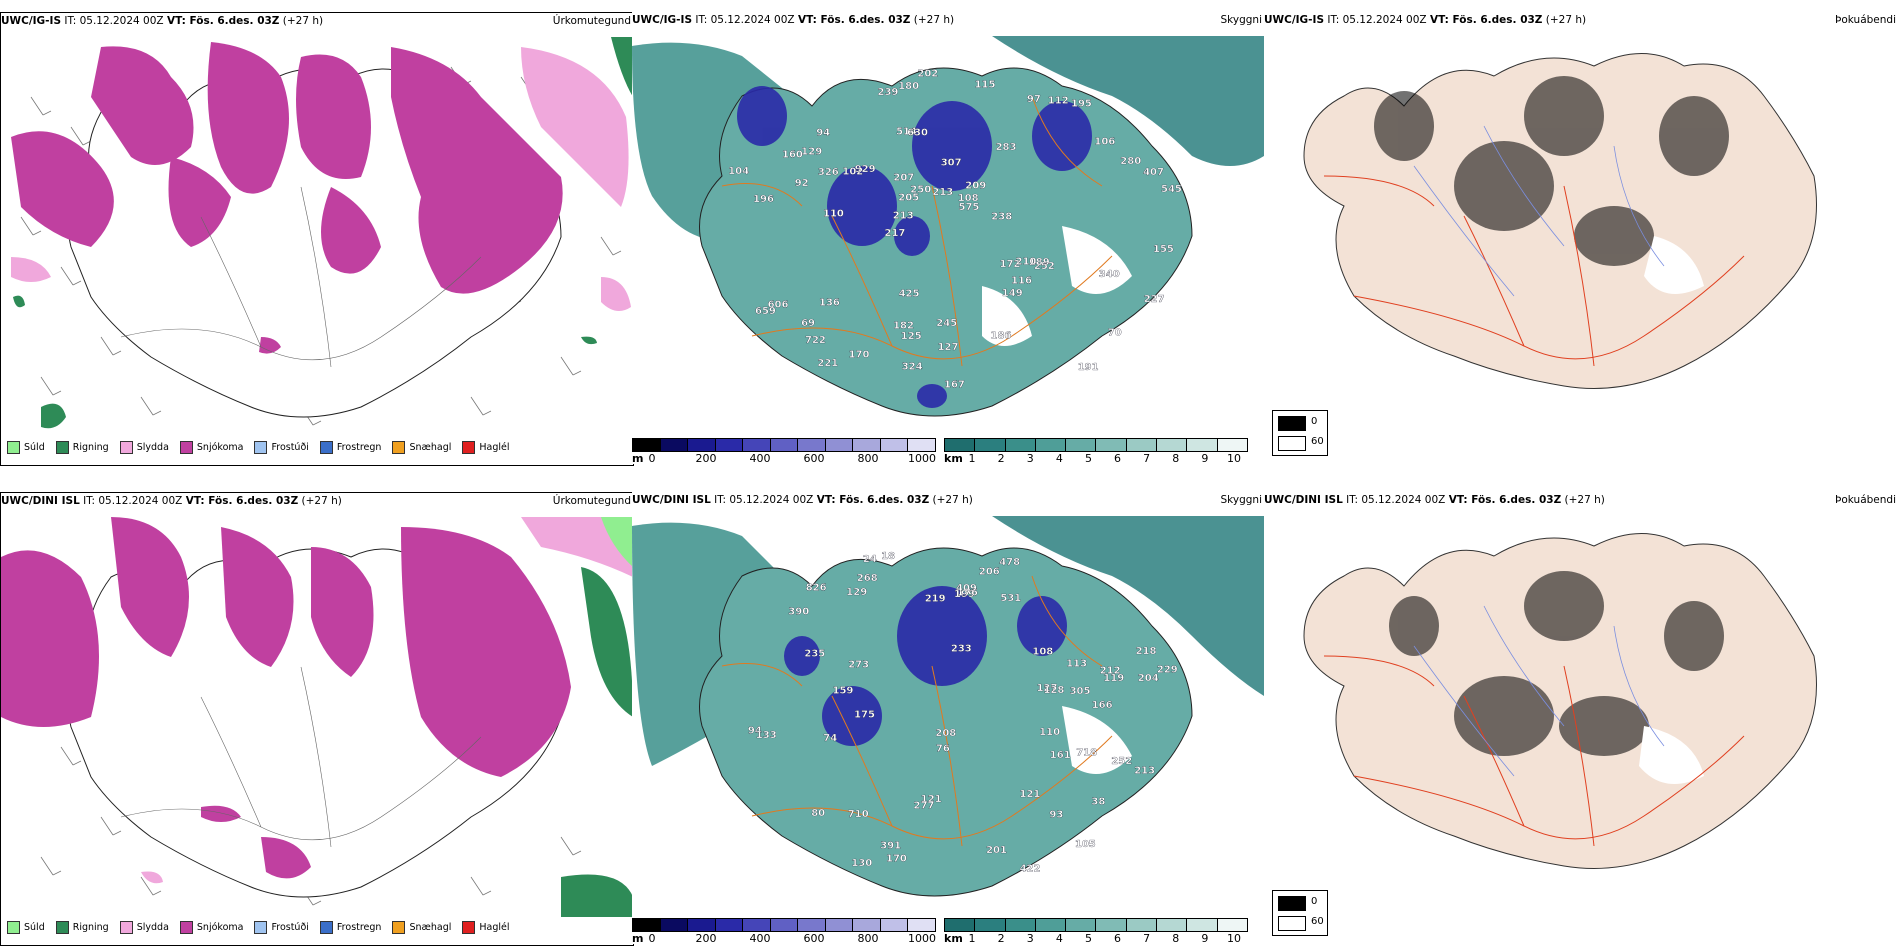 The width and height of the screenshot is (1900, 950). What do you see at coordinates (870, 559) in the screenshot?
I see `ceiling-value-label: 24` at bounding box center [870, 559].